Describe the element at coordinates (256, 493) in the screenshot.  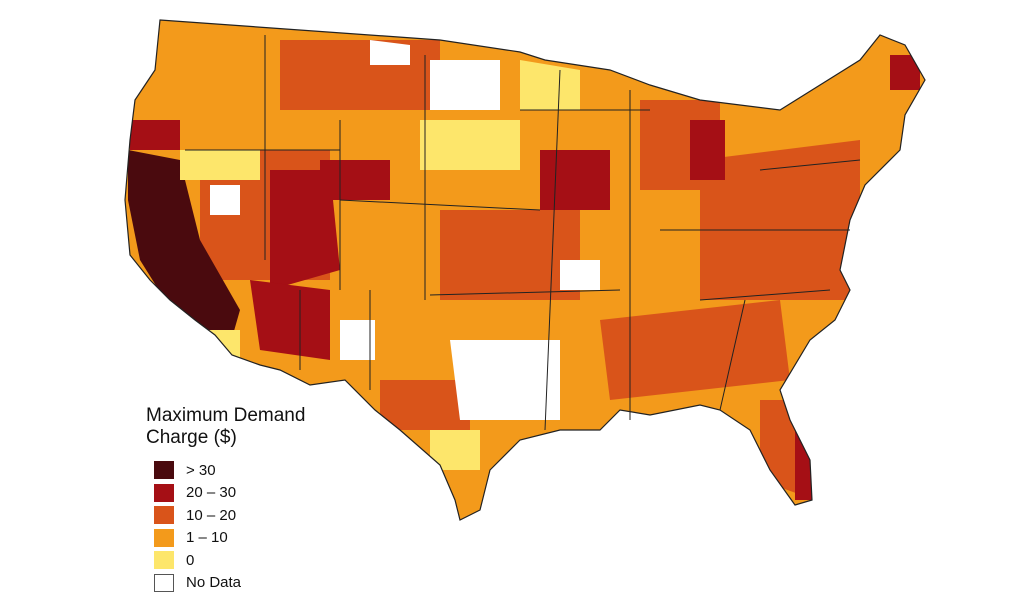
I see `legend-item-20-30: 20 – 30` at that location.